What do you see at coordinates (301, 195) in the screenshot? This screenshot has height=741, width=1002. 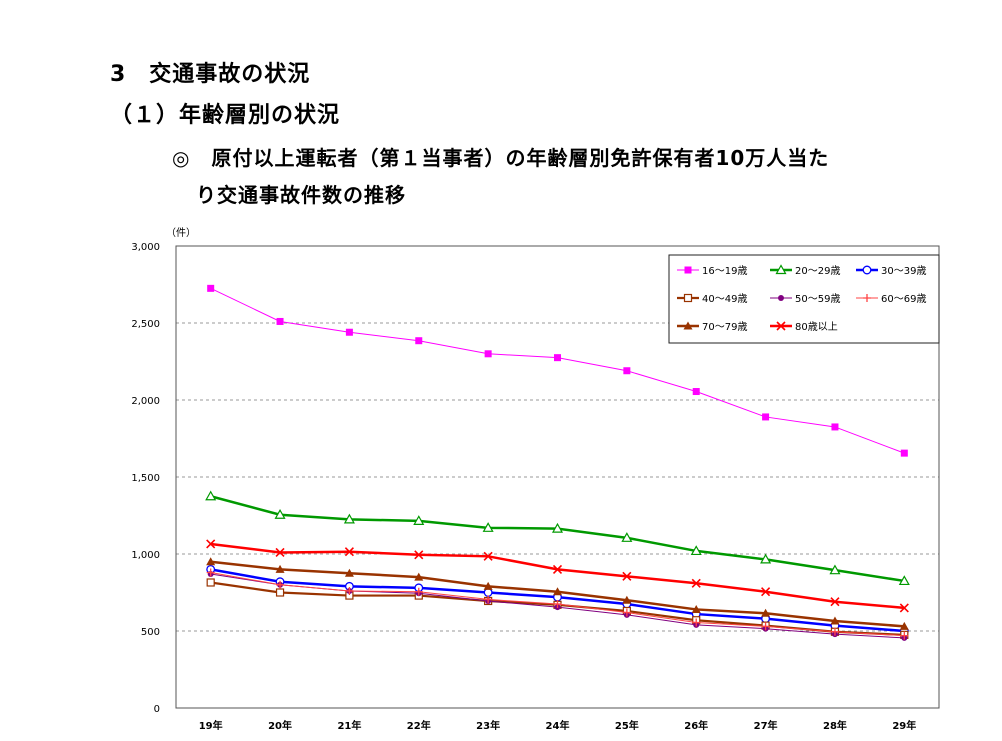 I see `chart-description-line2: り交通事故件数の推移` at bounding box center [301, 195].